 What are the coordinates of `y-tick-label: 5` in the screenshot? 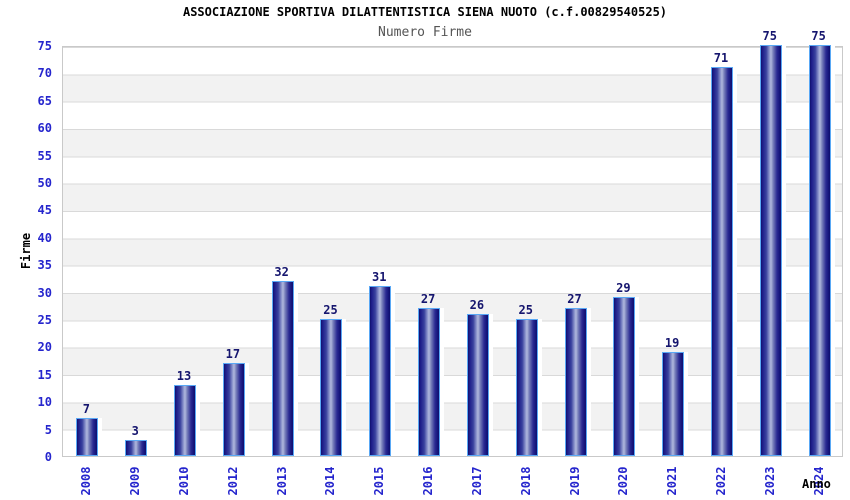 It's located at (48, 429).